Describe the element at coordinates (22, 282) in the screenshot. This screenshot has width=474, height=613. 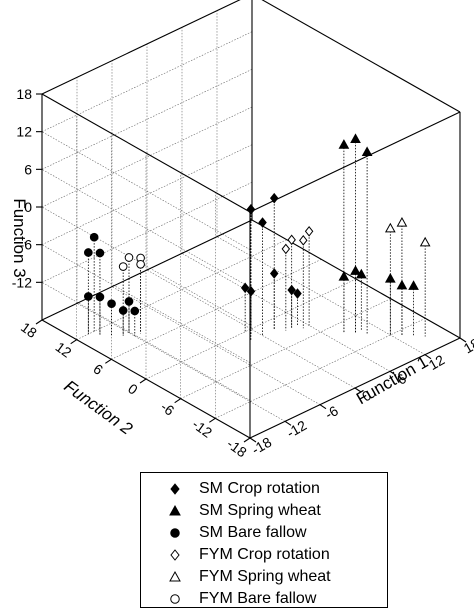
I see `z-tick-label: -12` at that location.